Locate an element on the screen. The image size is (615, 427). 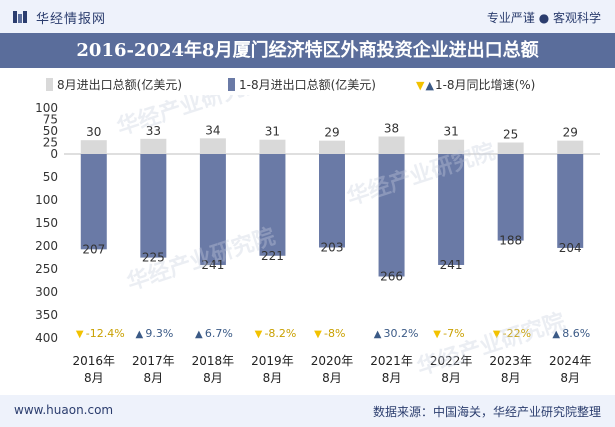
y-tick-label: 25 is located at coordinates (50, 142).